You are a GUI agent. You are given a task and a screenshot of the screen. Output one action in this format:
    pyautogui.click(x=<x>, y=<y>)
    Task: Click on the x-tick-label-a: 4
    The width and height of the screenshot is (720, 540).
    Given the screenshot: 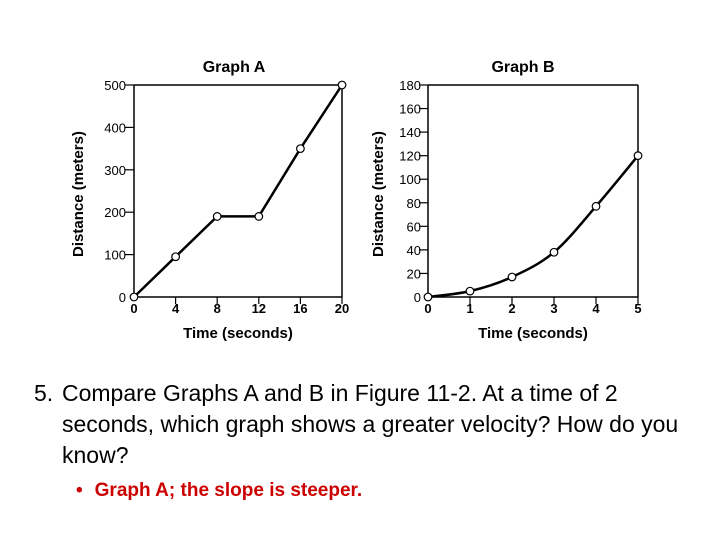 What is the action you would take?
    pyautogui.click(x=176, y=308)
    